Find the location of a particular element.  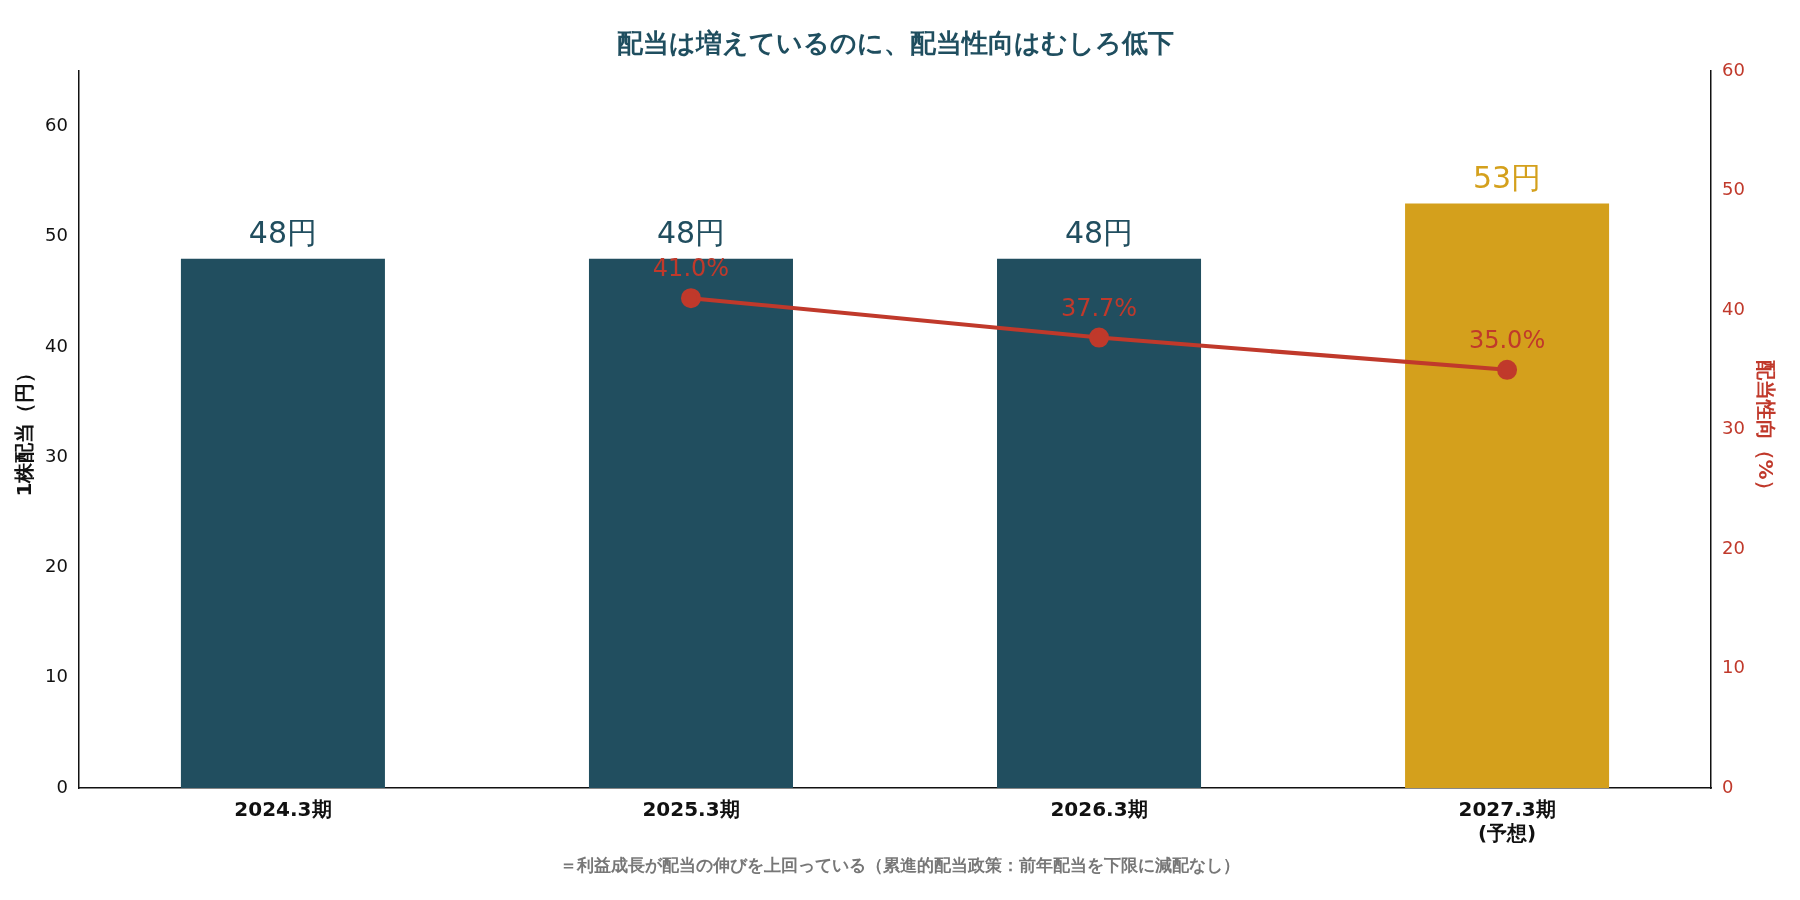

x-tick-label: 2025.3期 is located at coordinates (691, 809).